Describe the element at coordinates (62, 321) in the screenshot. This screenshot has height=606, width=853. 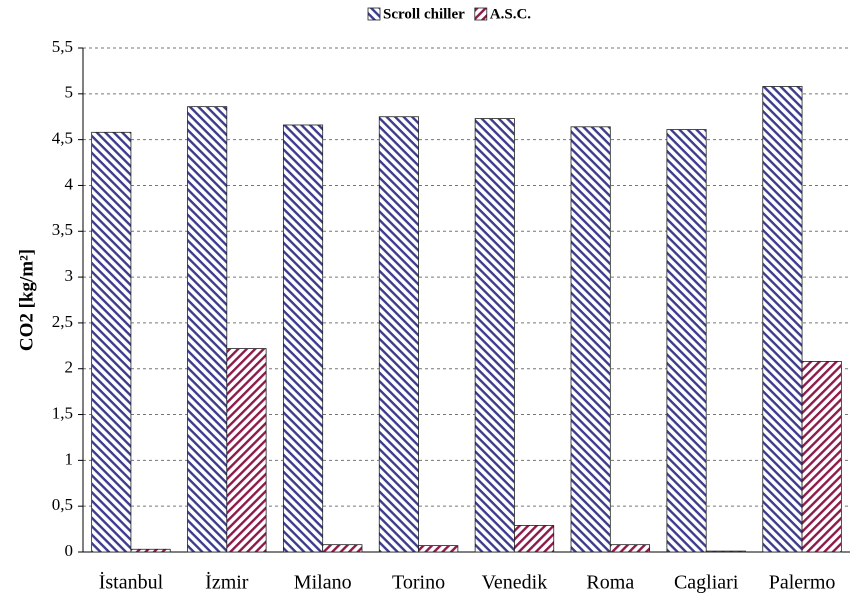
I see `y-tick-label: 2,5` at that location.